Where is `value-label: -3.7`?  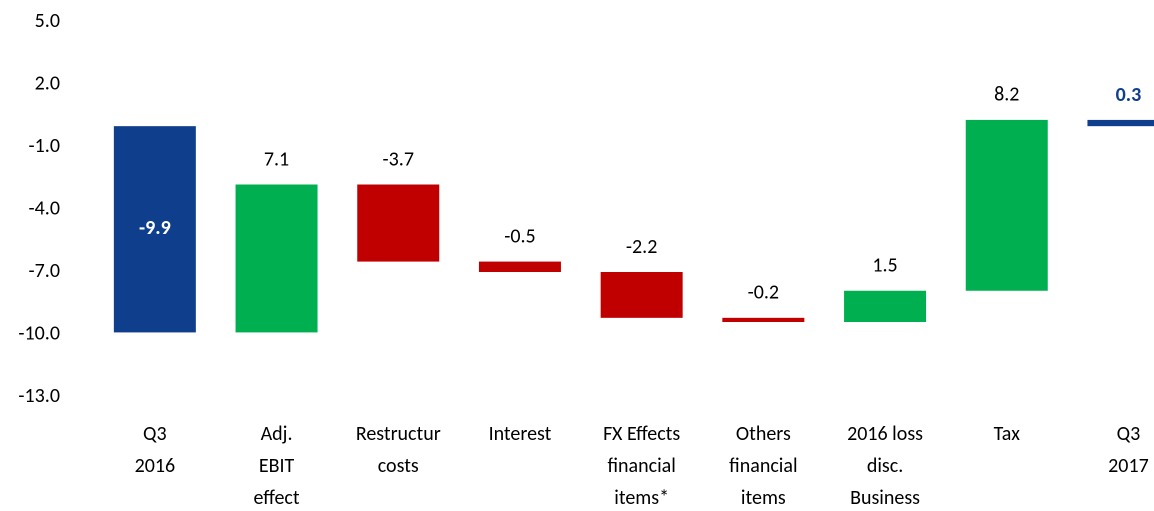 value-label: -3.7 is located at coordinates (398, 159).